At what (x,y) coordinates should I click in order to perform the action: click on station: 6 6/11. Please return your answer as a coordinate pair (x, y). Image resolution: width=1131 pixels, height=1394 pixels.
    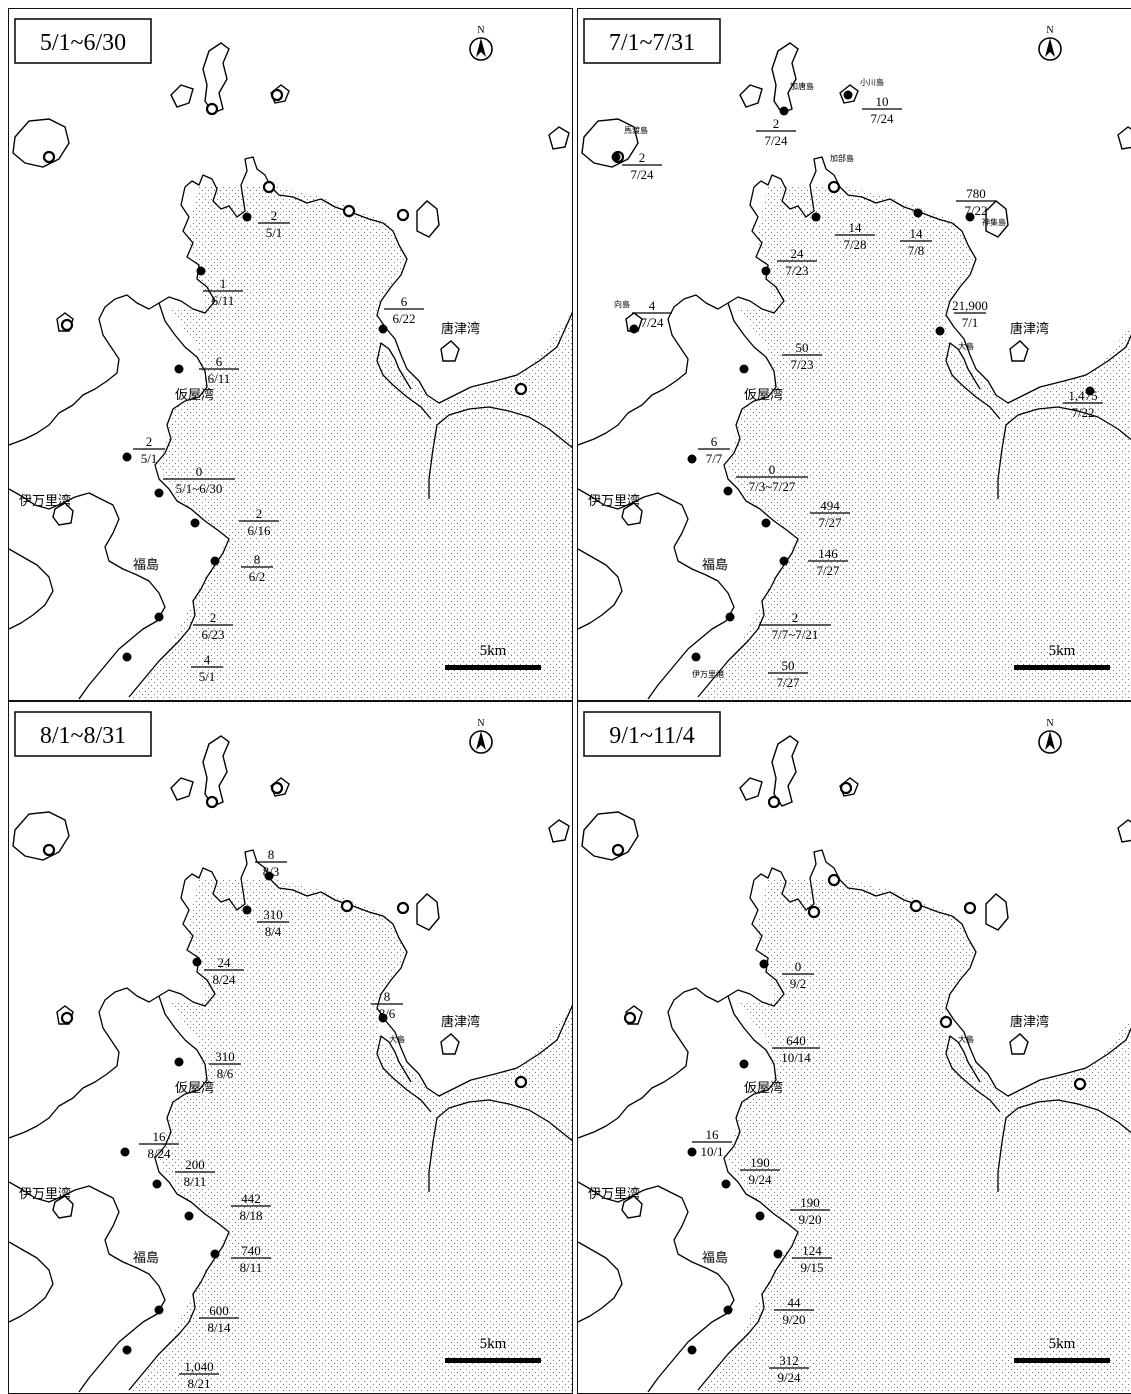
    Looking at the image, I should click on (206, 370).